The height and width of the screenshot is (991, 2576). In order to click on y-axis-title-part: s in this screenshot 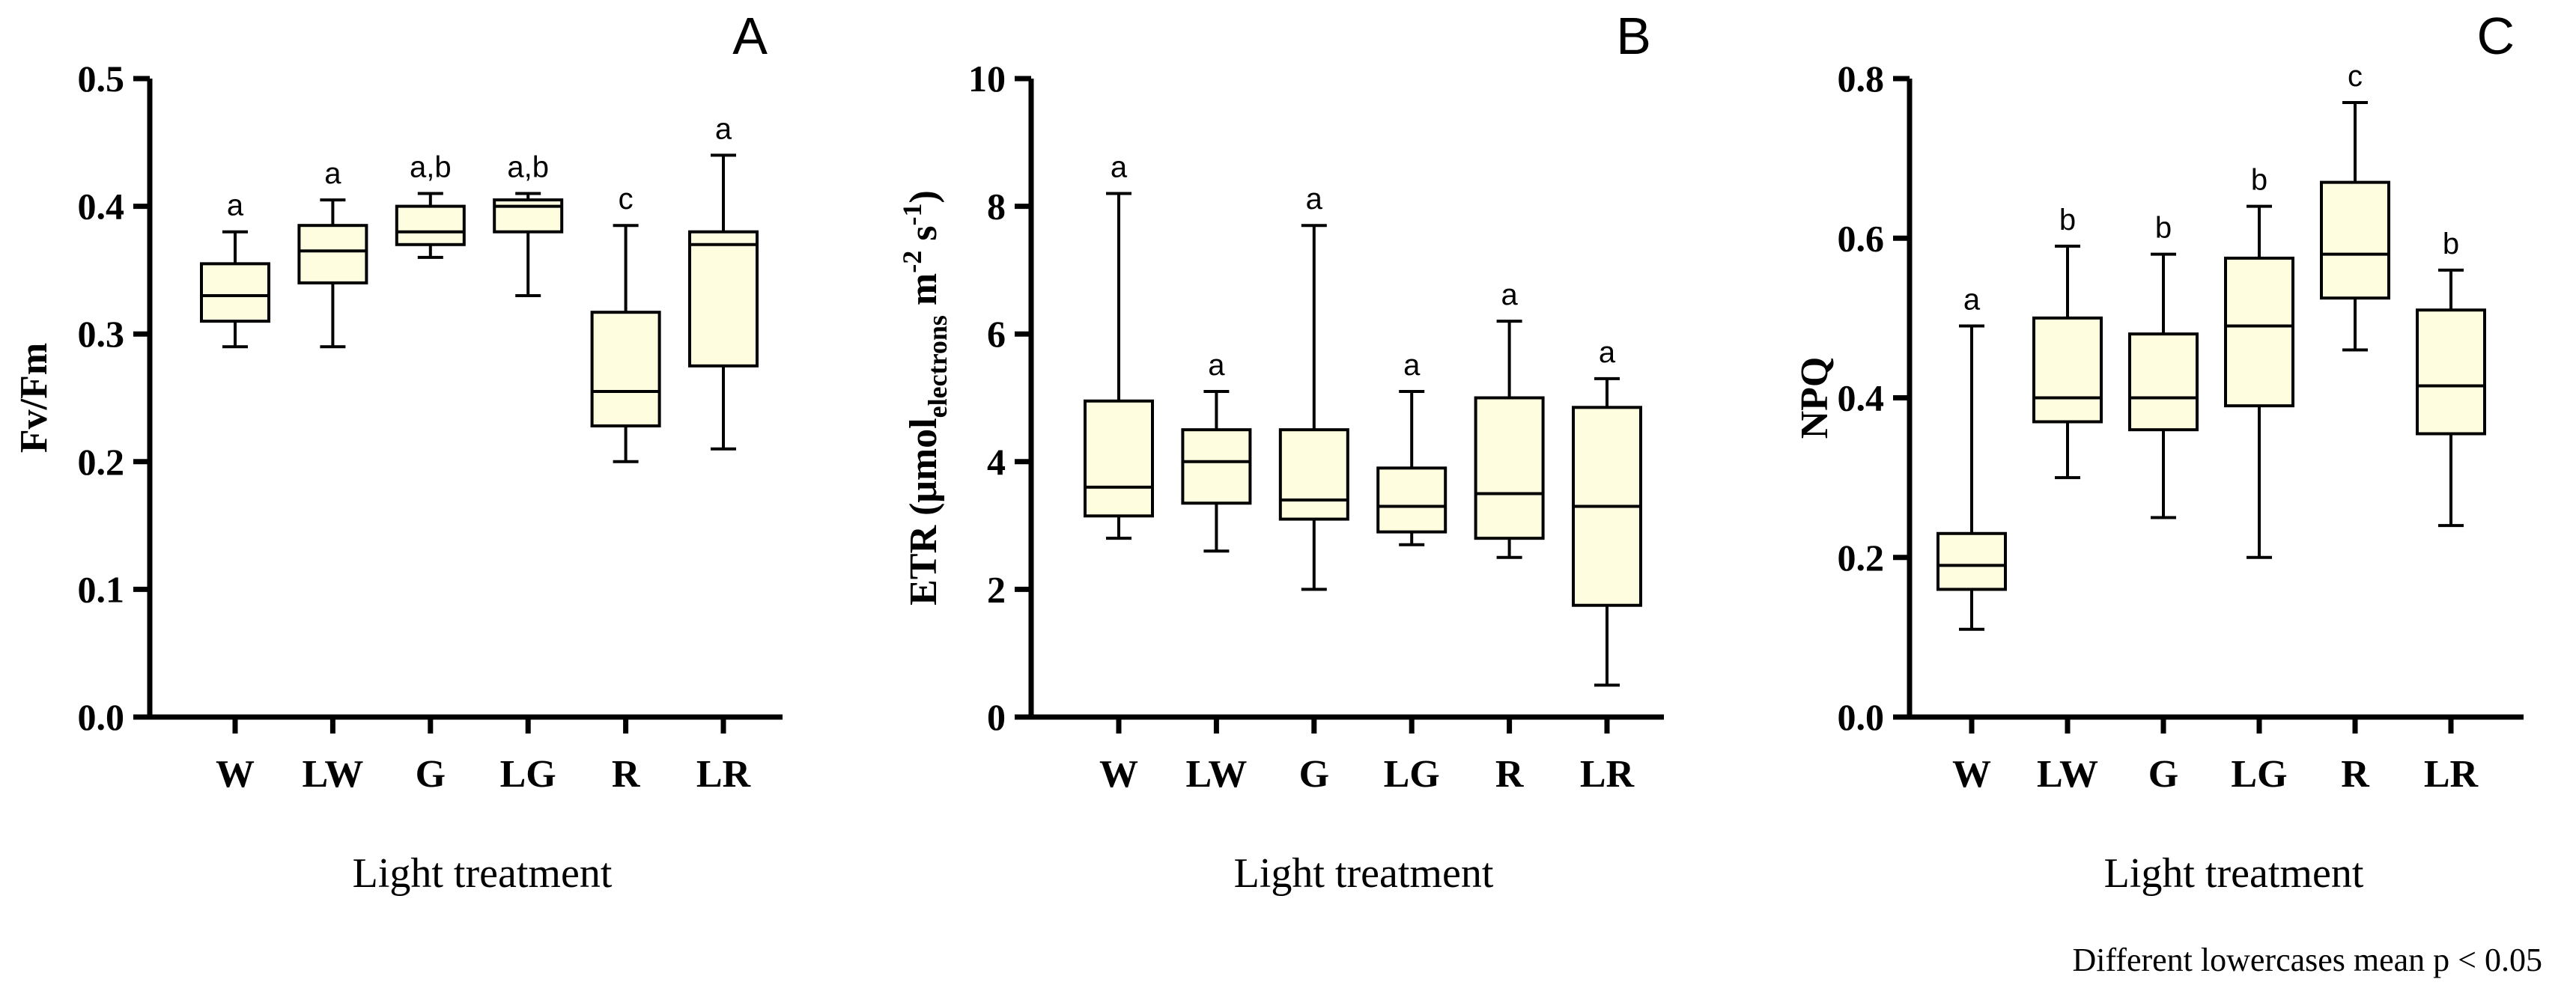, I will do `click(923, 237)`.